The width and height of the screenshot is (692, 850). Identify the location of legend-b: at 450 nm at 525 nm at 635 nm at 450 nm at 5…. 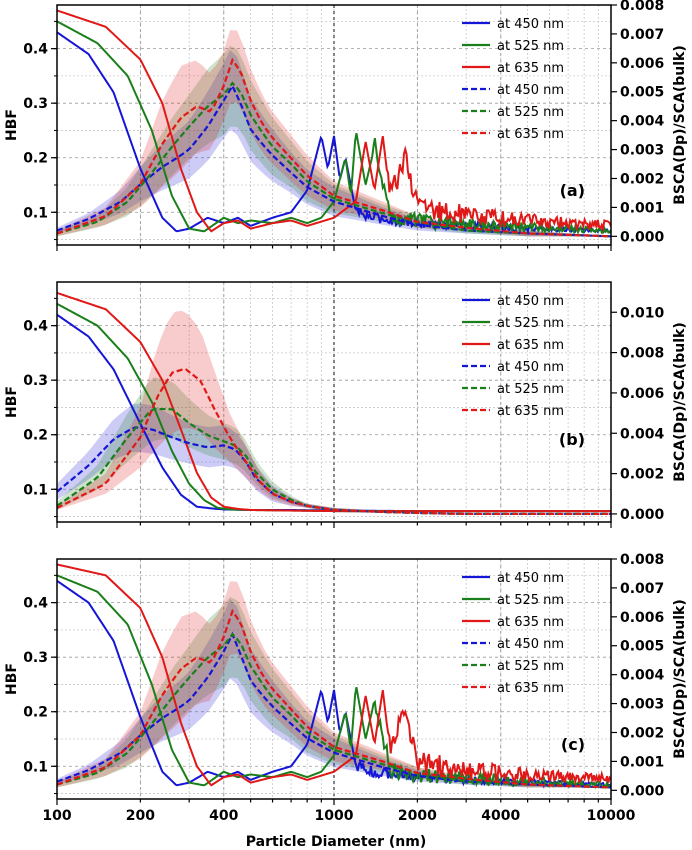
(513, 356).